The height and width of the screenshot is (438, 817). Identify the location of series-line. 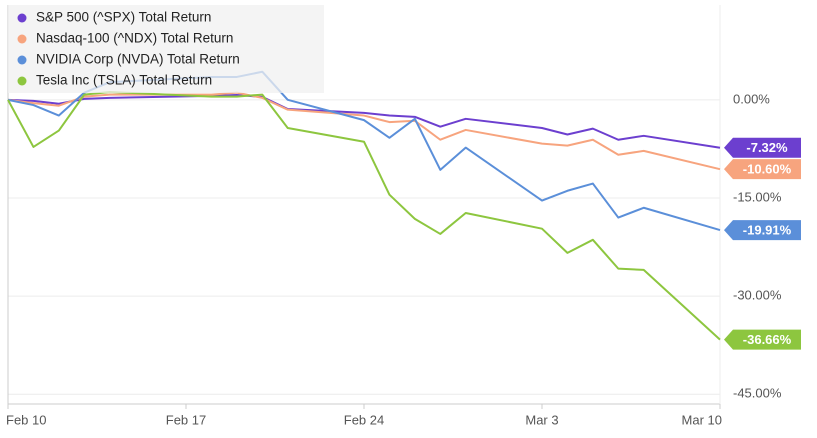
(364, 121).